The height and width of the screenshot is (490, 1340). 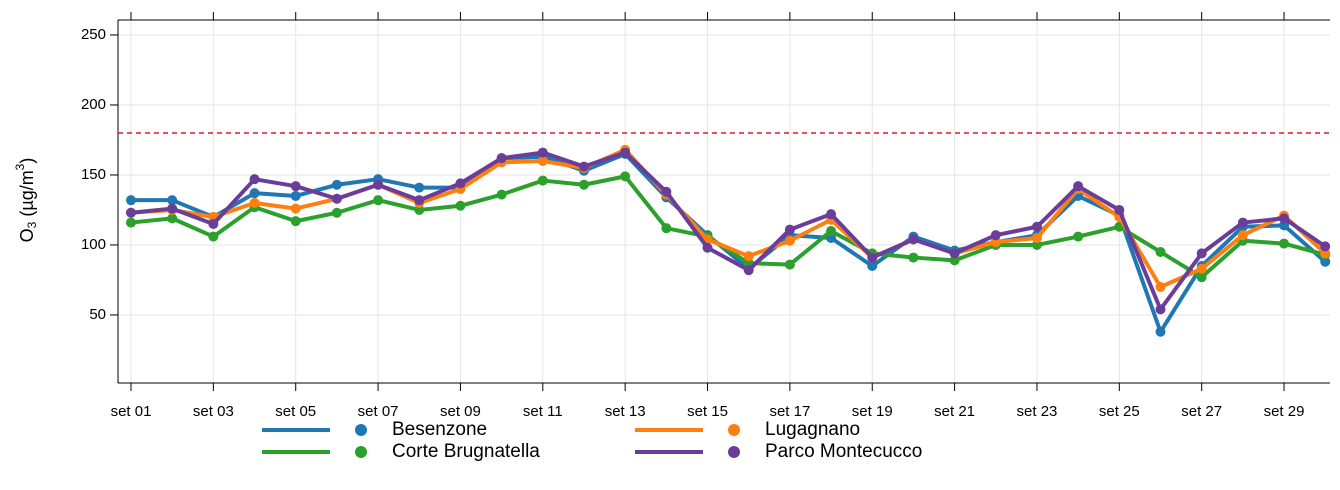 I want to click on x-tick-label: set 21, so click(x=954, y=411).